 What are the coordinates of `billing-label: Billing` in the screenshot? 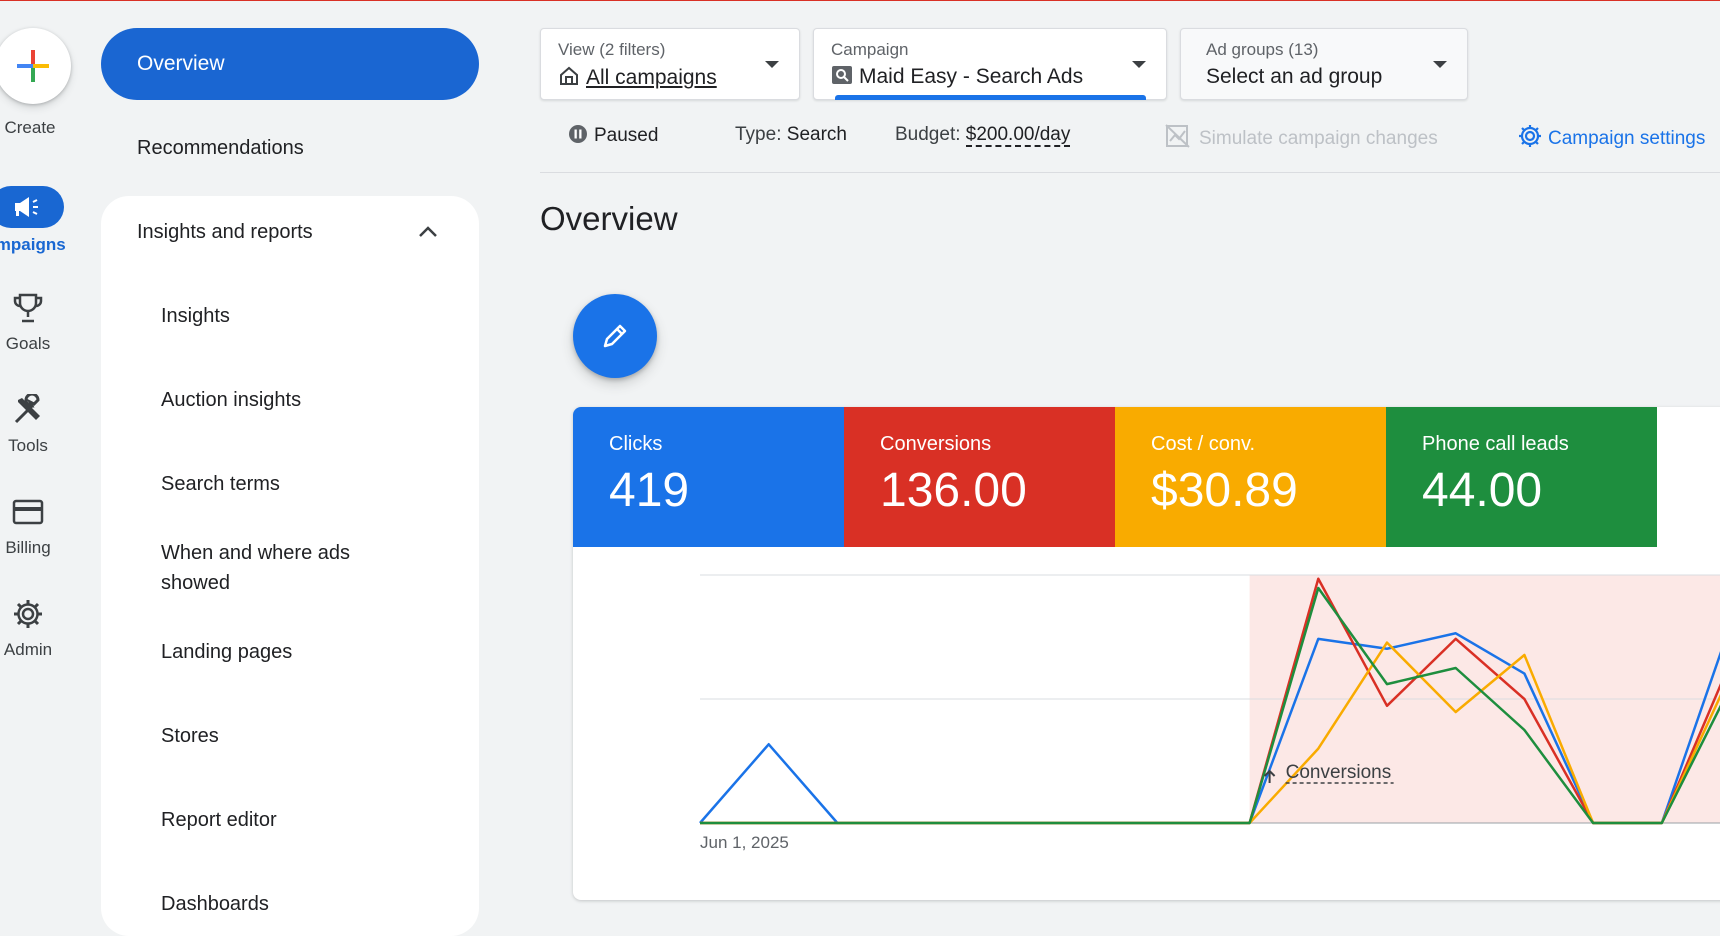 It's located at (28, 547).